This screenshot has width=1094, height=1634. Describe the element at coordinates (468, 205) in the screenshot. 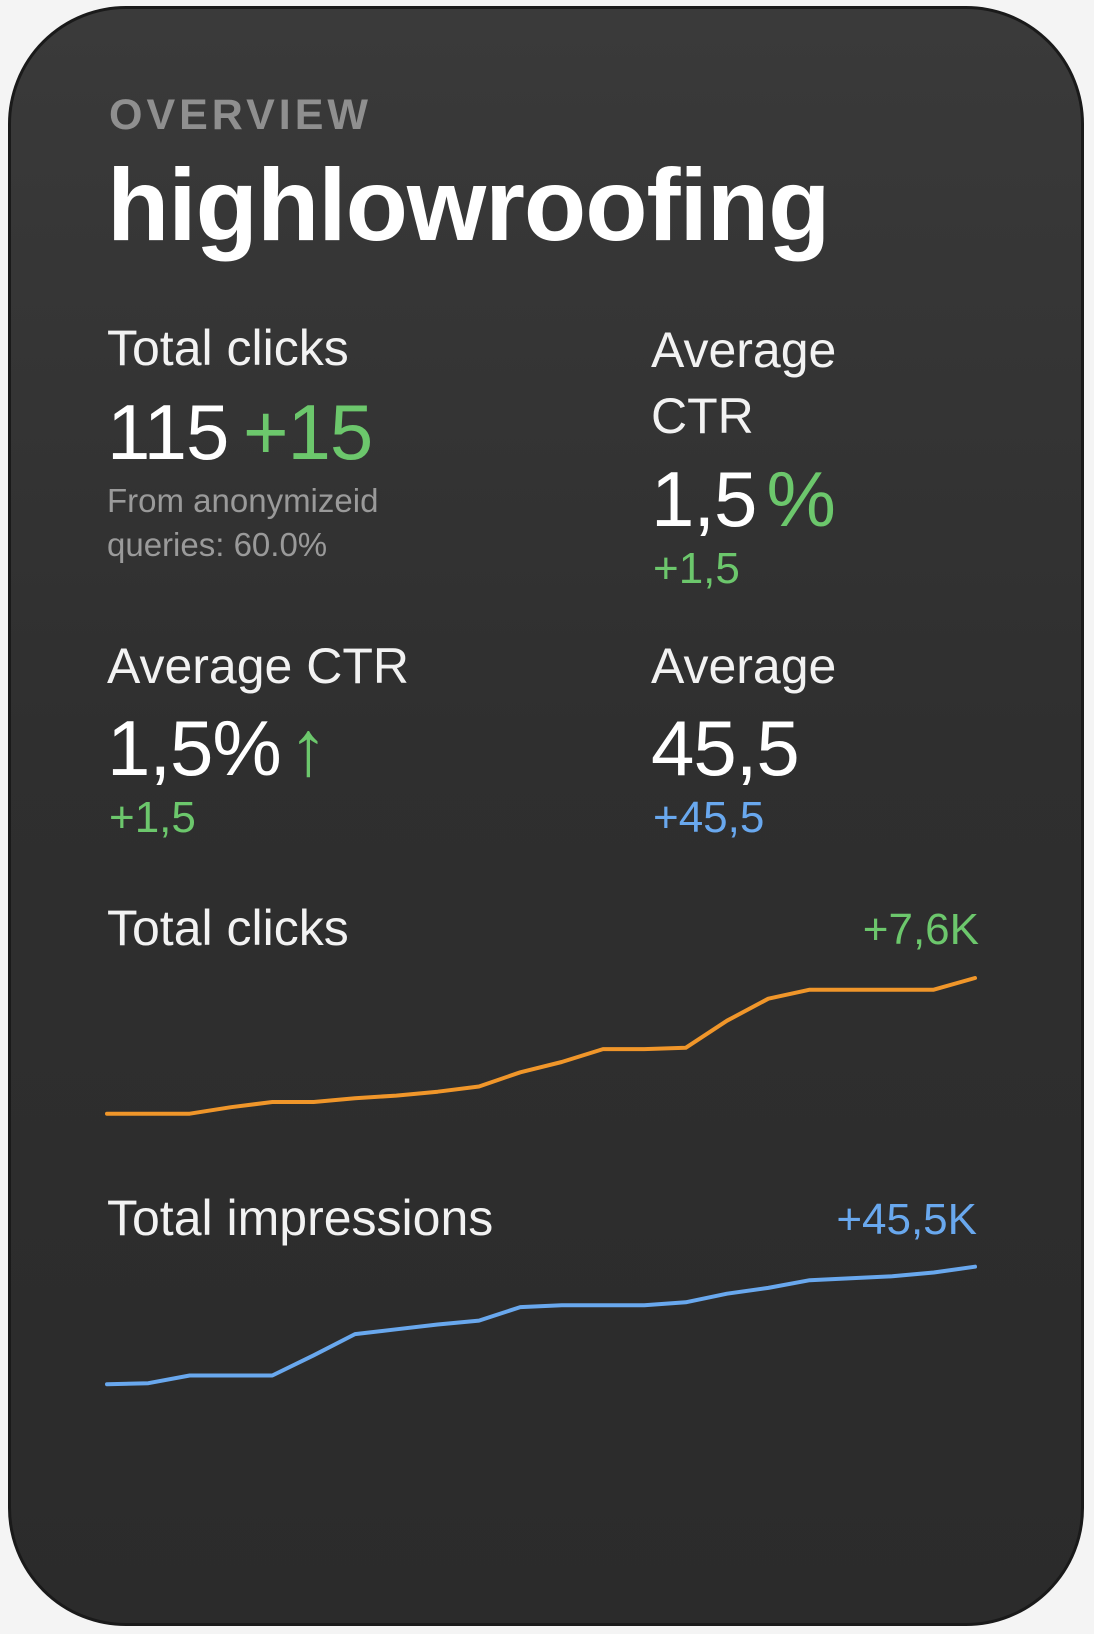

I see `site-title: highlowroofing` at that location.